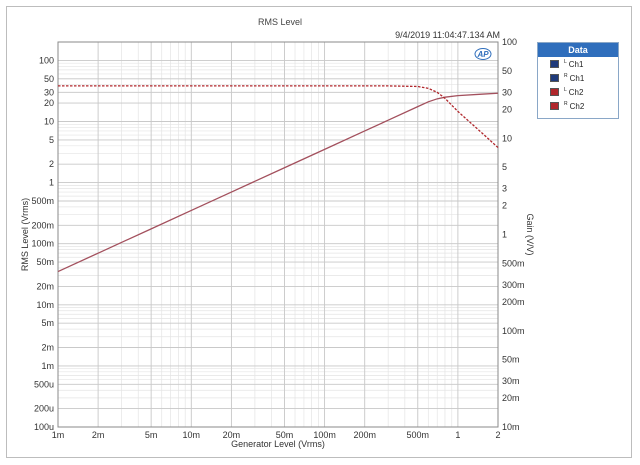  What do you see at coordinates (285, 435) in the screenshot?
I see `x-tick-label: 50m` at bounding box center [285, 435].